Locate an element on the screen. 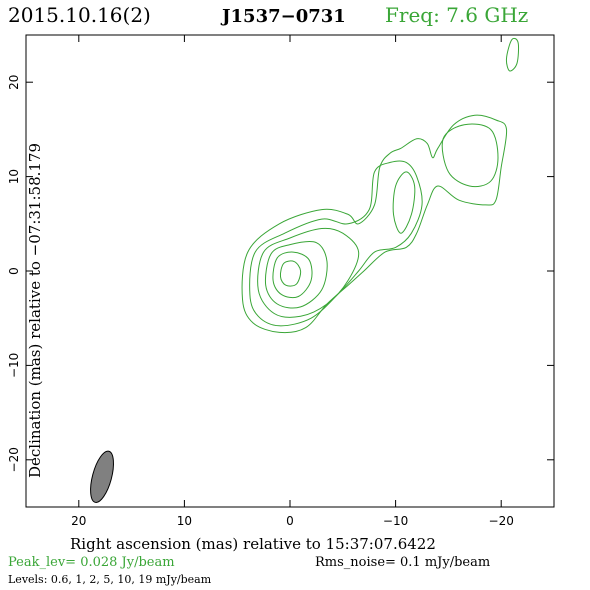 The width and height of the screenshot is (590, 590). y-tick-label: 20 is located at coordinates (14, 82).